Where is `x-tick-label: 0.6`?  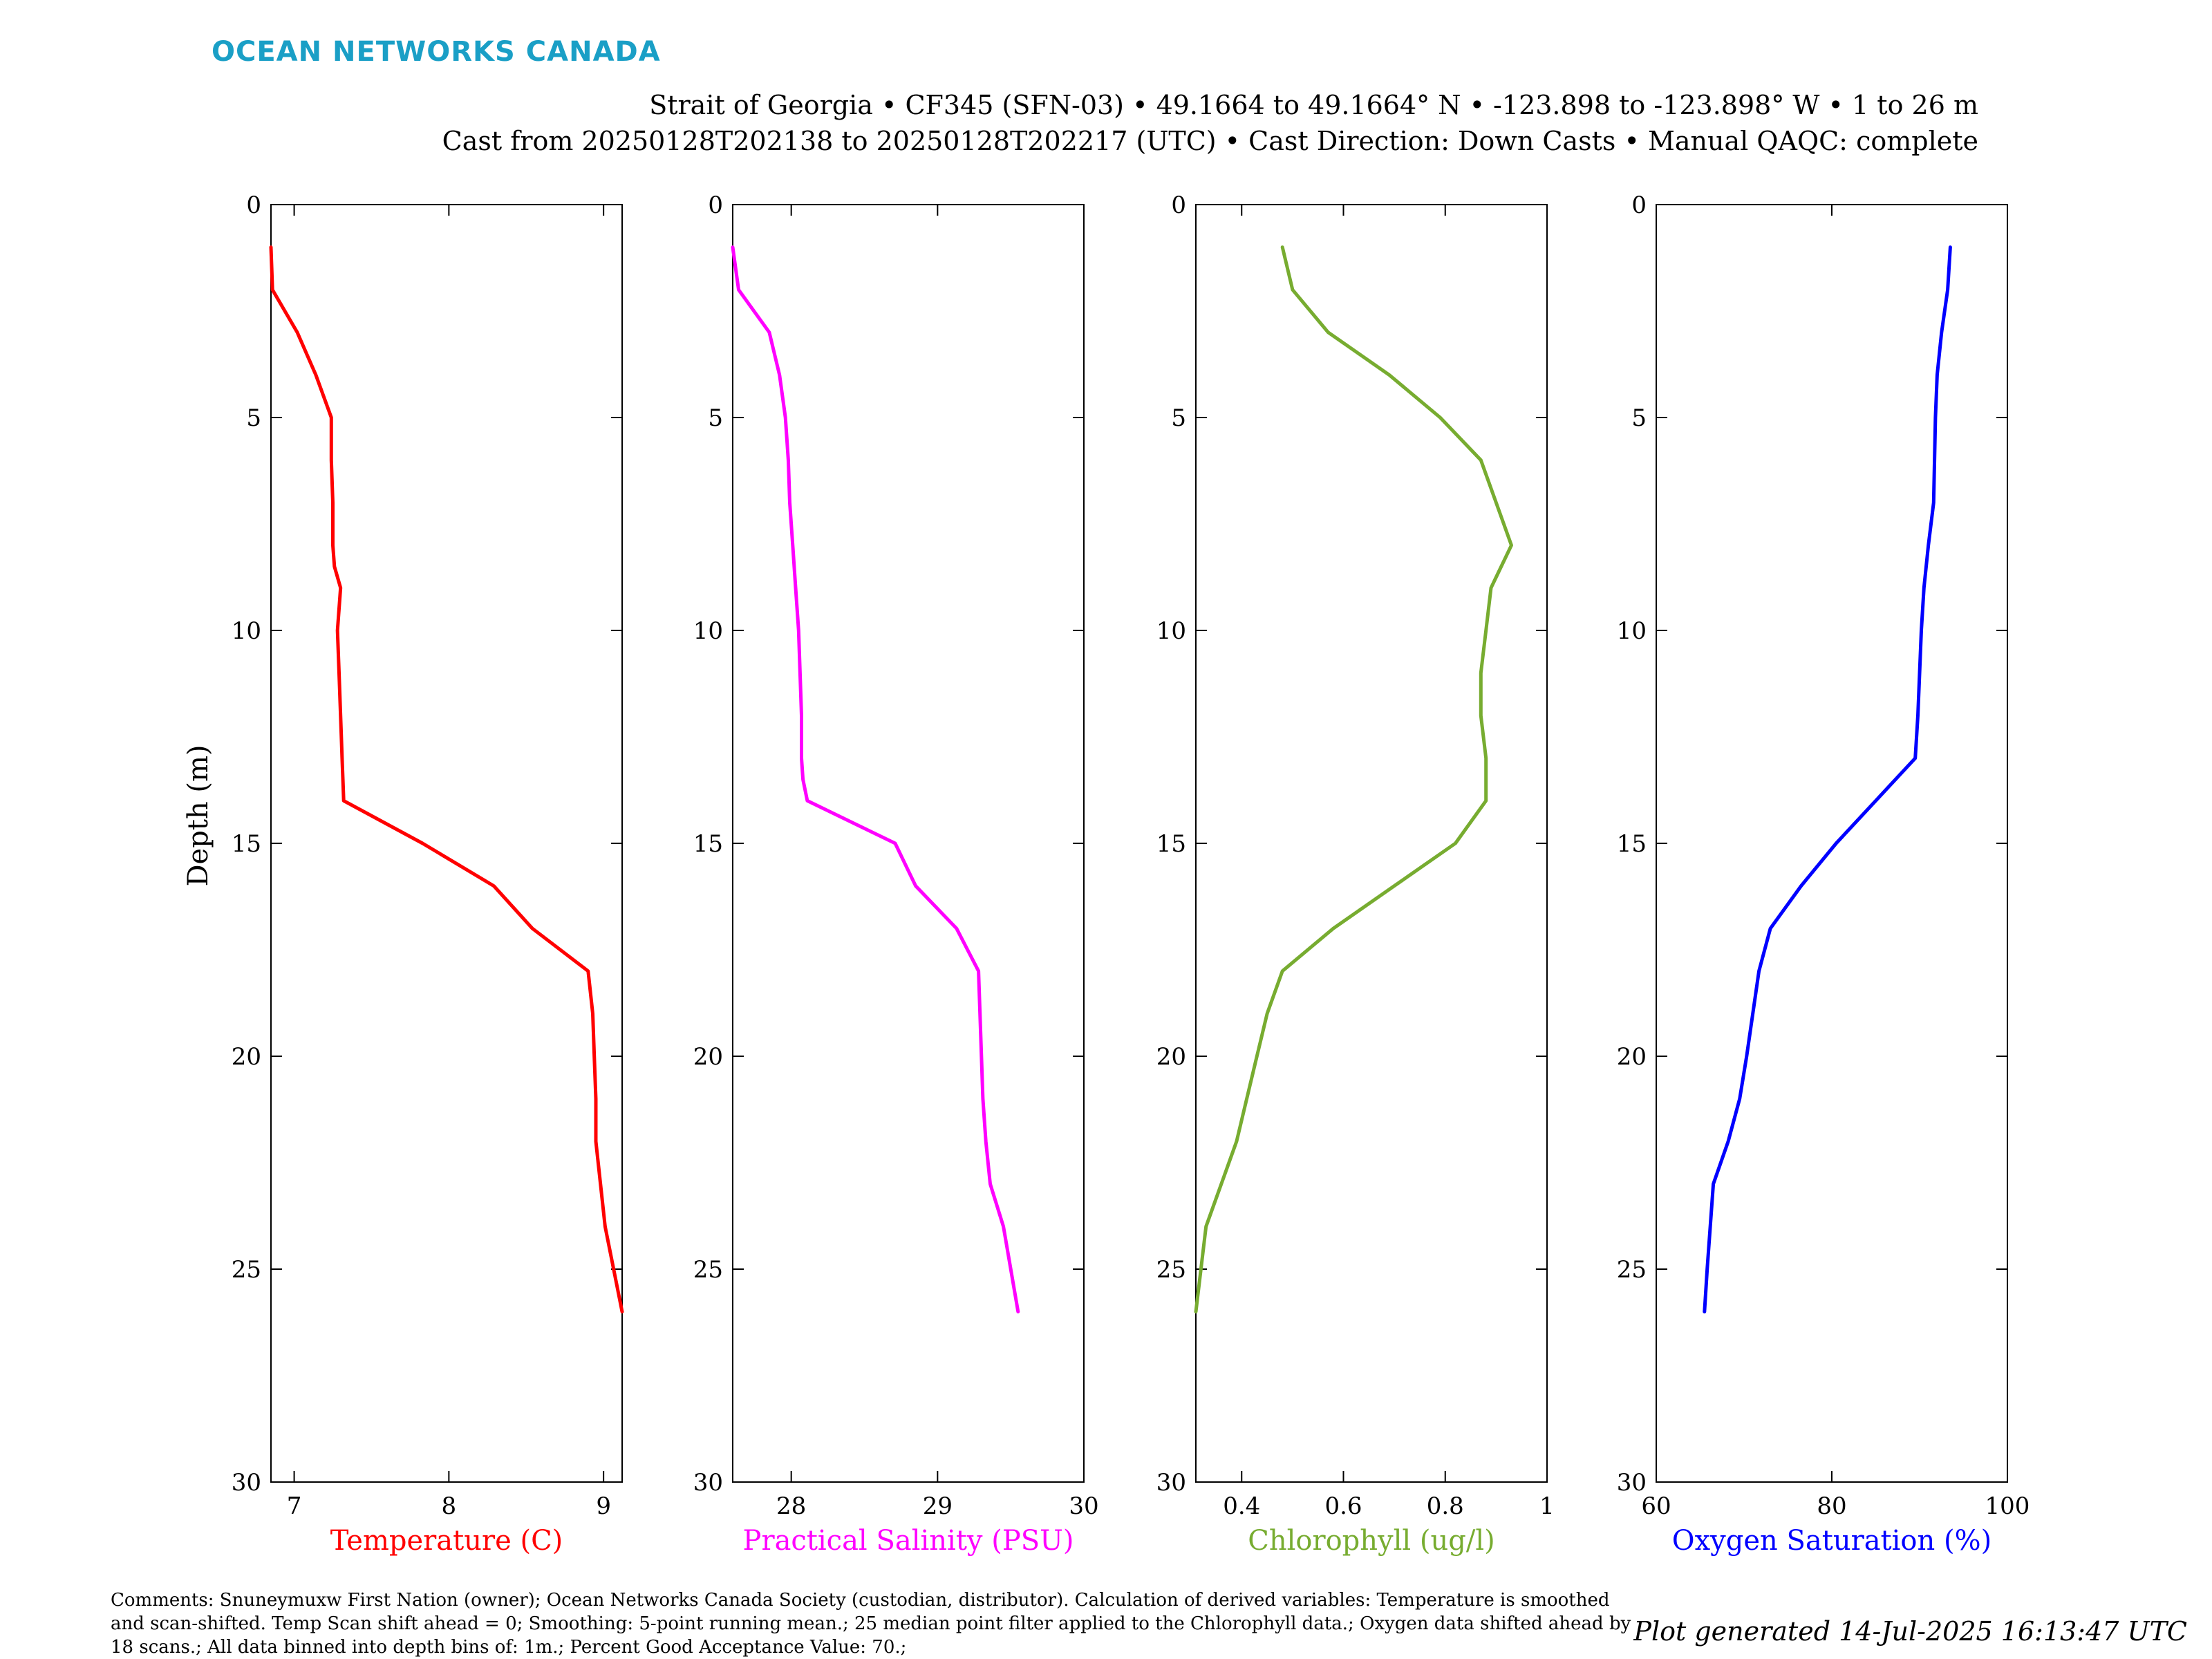
x-tick-label: 0.6 is located at coordinates (1343, 1506).